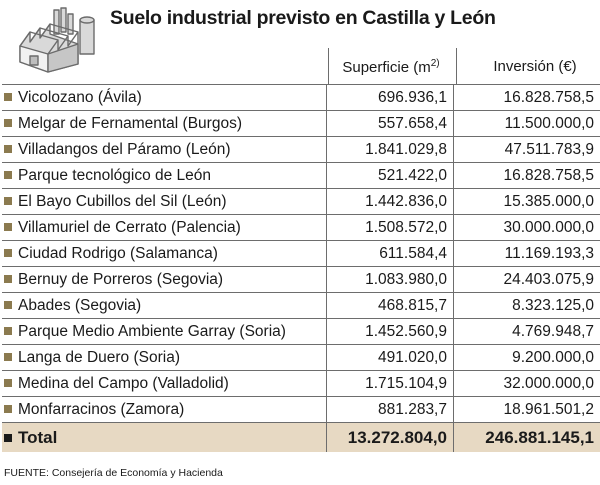 The image size is (600, 485). Describe the element at coordinates (130, 123) in the screenshot. I see `row-name: Melgar de Fernamental (Burgos)` at that location.